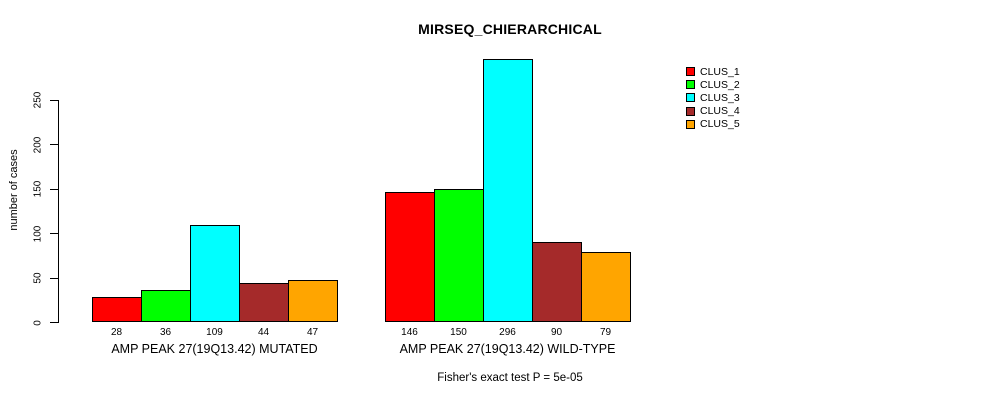 The image size is (990, 400). I want to click on legend-label: CLUS_5, so click(720, 124).